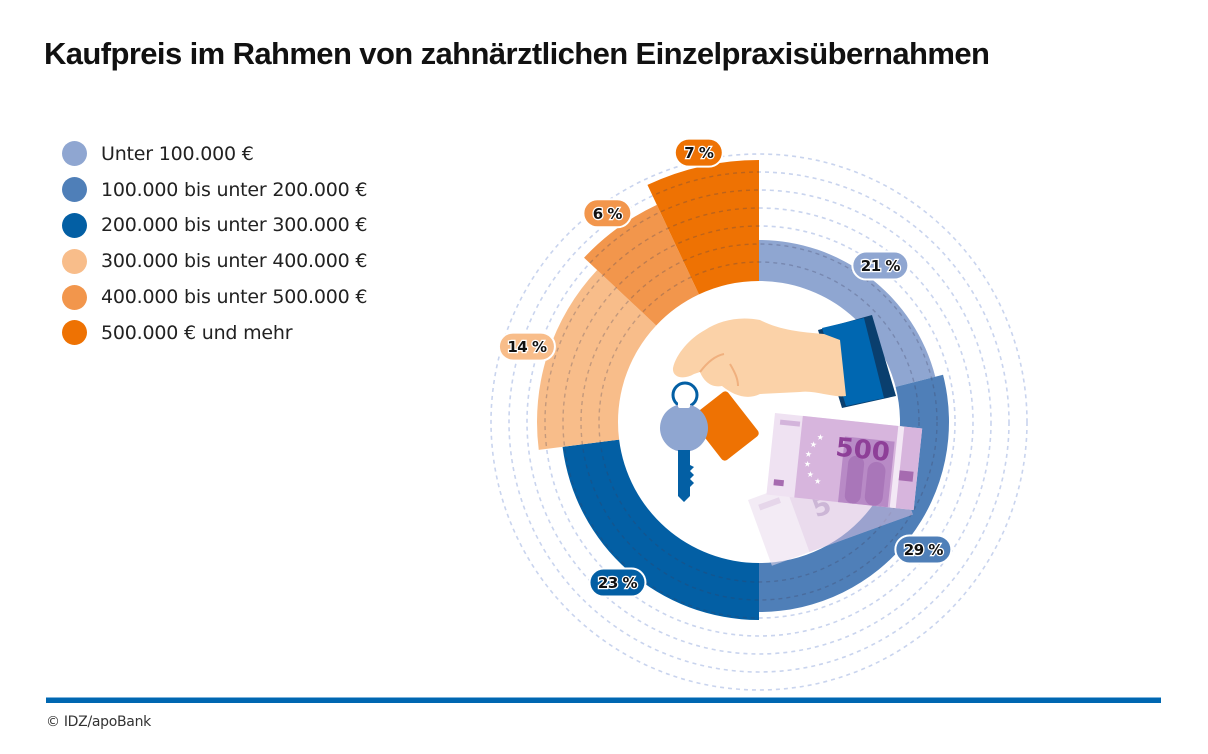 This screenshot has height=754, width=1208. I want to click on legend-item: 400.000 bis unter 500.000 €, so click(214, 297).